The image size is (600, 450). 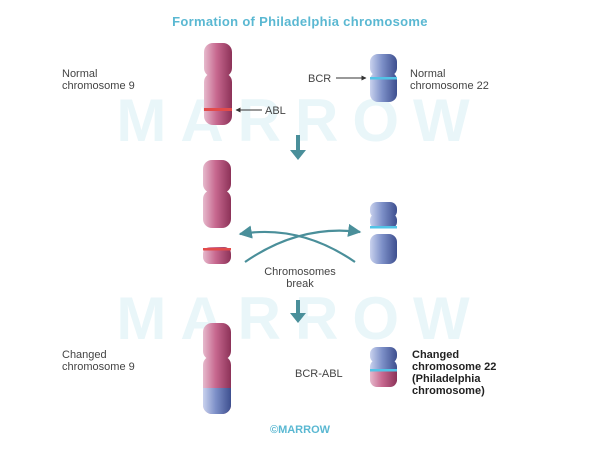 I want to click on label-normal-chromosome-9: Normal chromosome 9, so click(x=98, y=80).